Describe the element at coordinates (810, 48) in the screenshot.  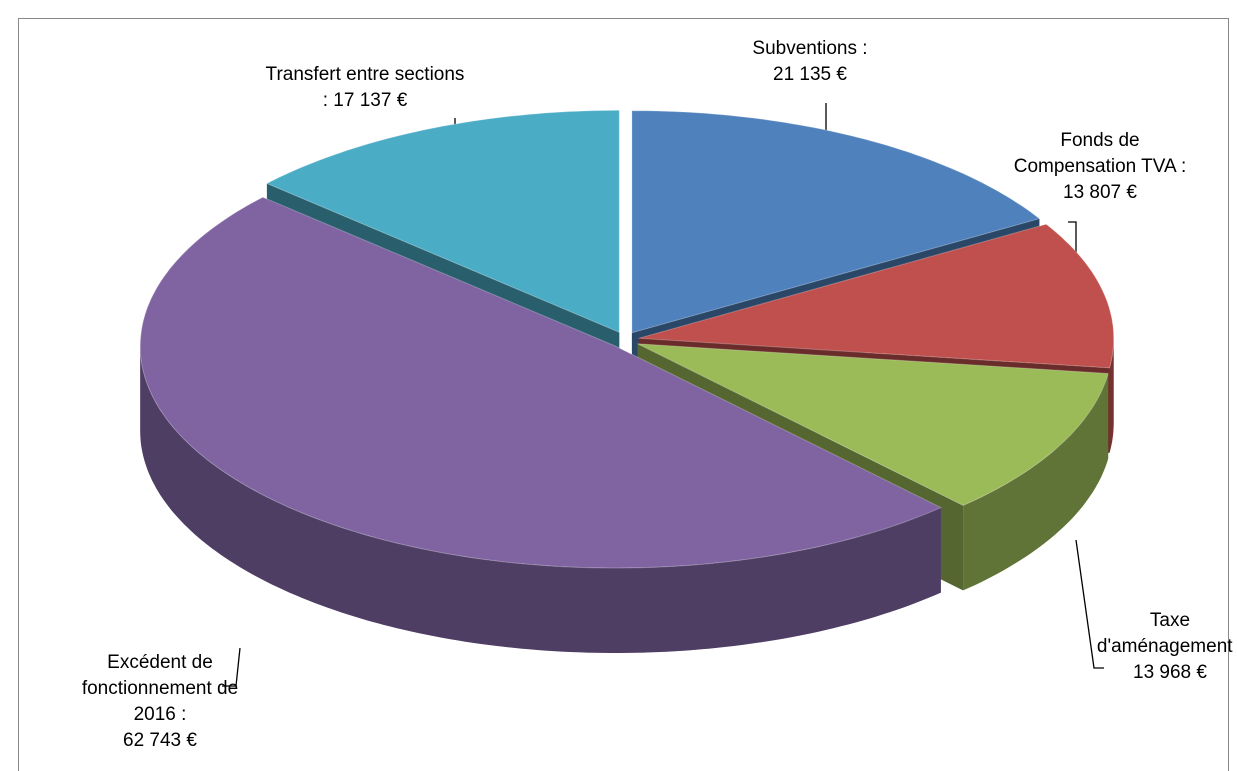
I see `category-label: Subventions :` at that location.